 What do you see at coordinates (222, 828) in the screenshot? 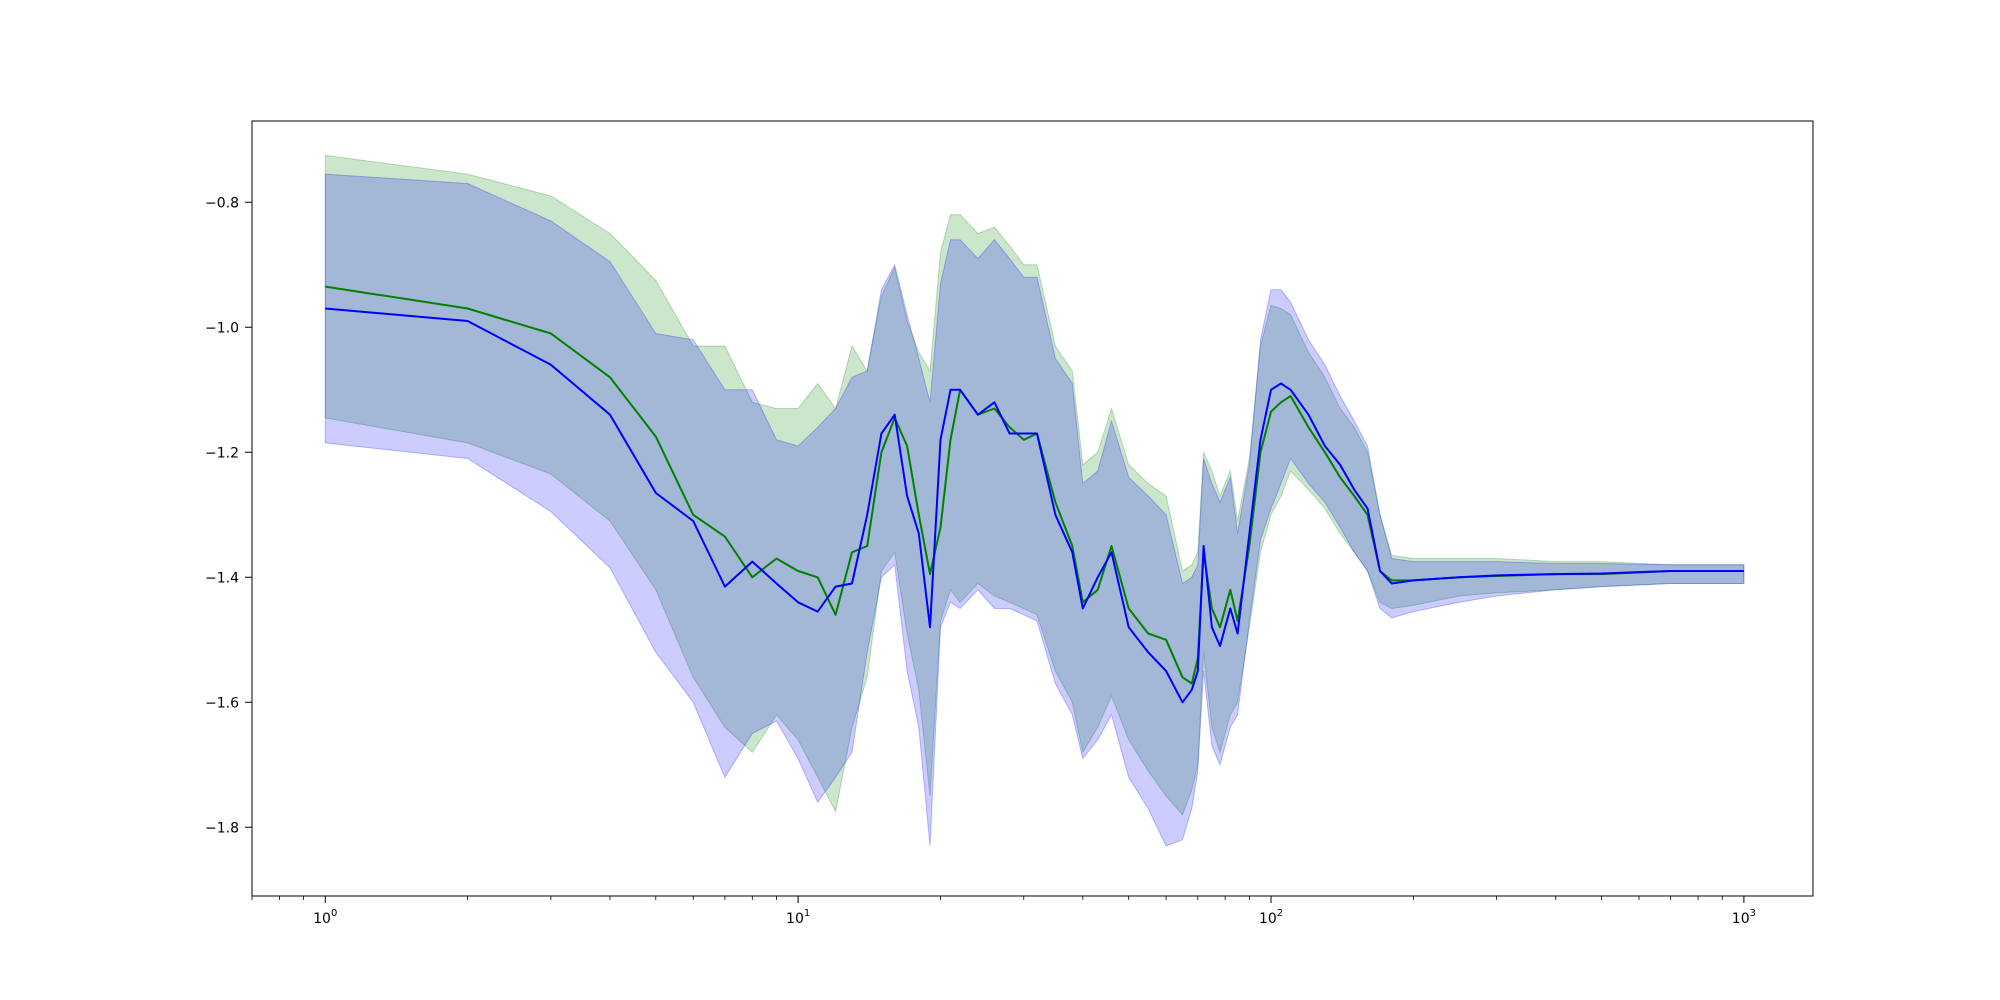
I see `y-tick-label: −1.8` at bounding box center [222, 828].